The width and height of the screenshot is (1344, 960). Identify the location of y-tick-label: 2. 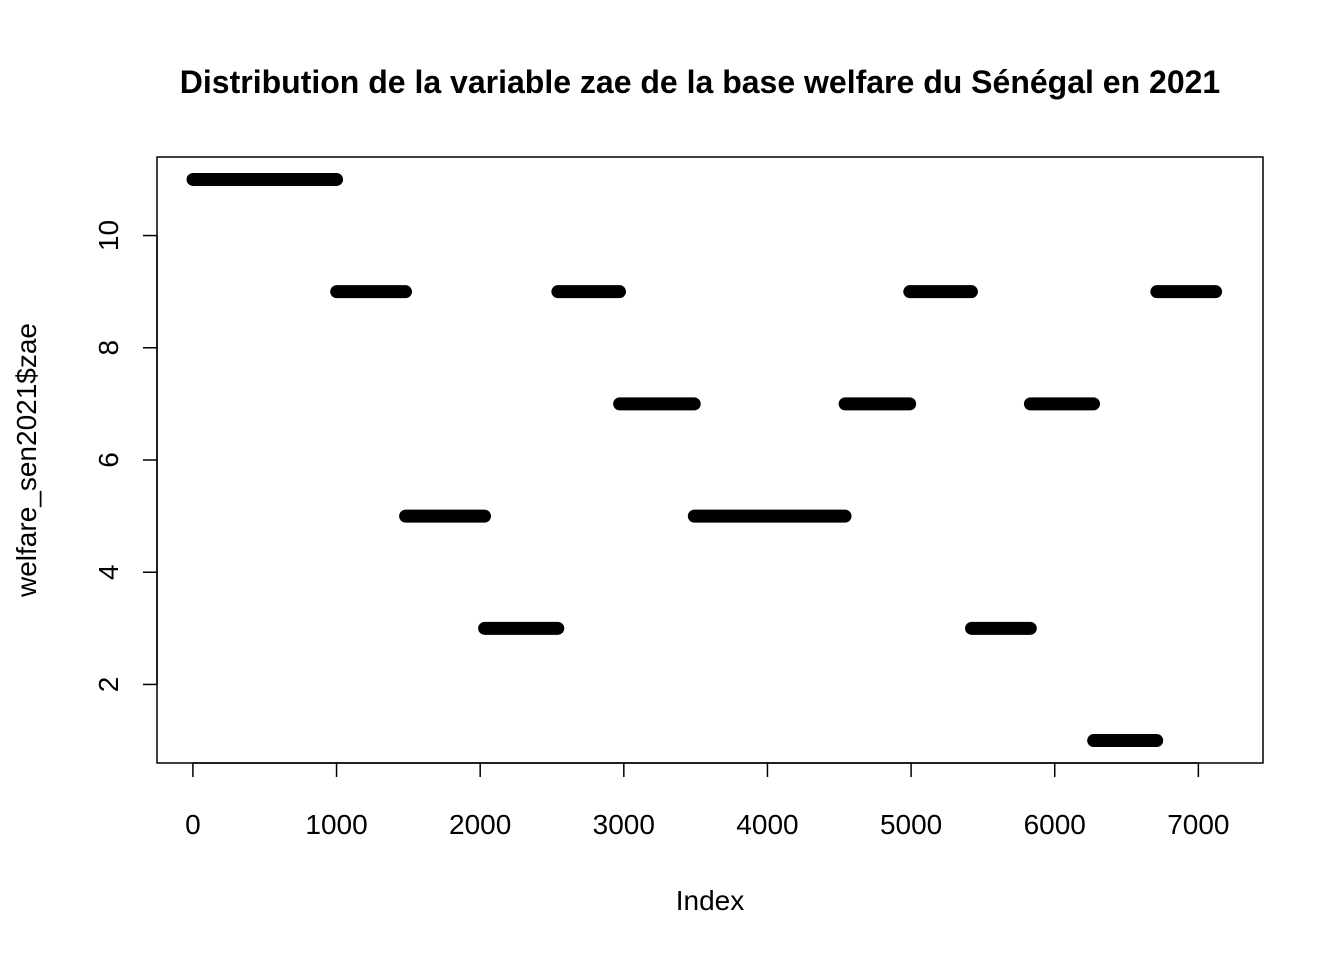
(108, 685).